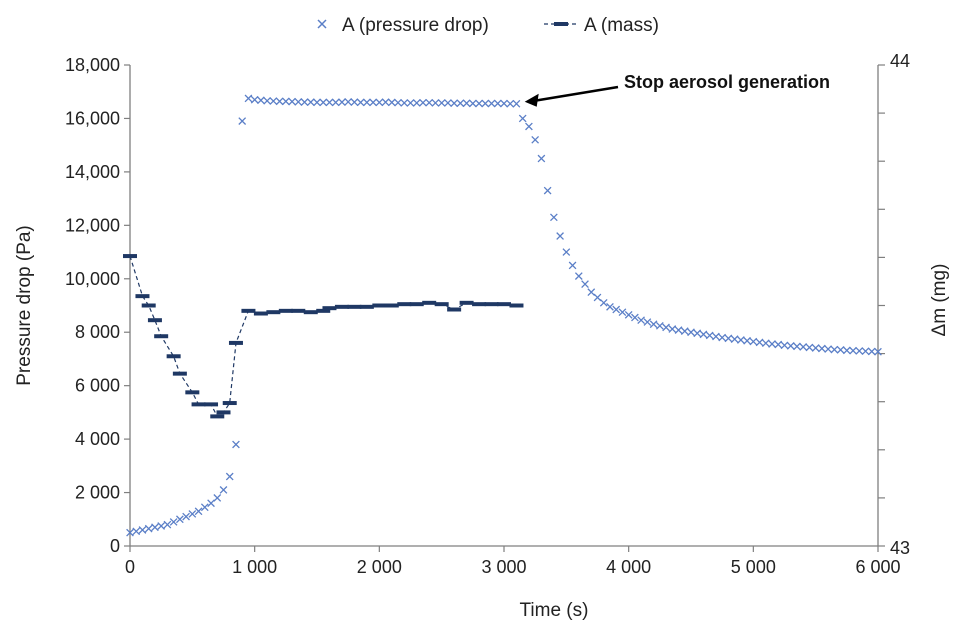 The height and width of the screenshot is (623, 955). What do you see at coordinates (92, 225) in the screenshot?
I see `y-tick-label: 12,000` at bounding box center [92, 225].